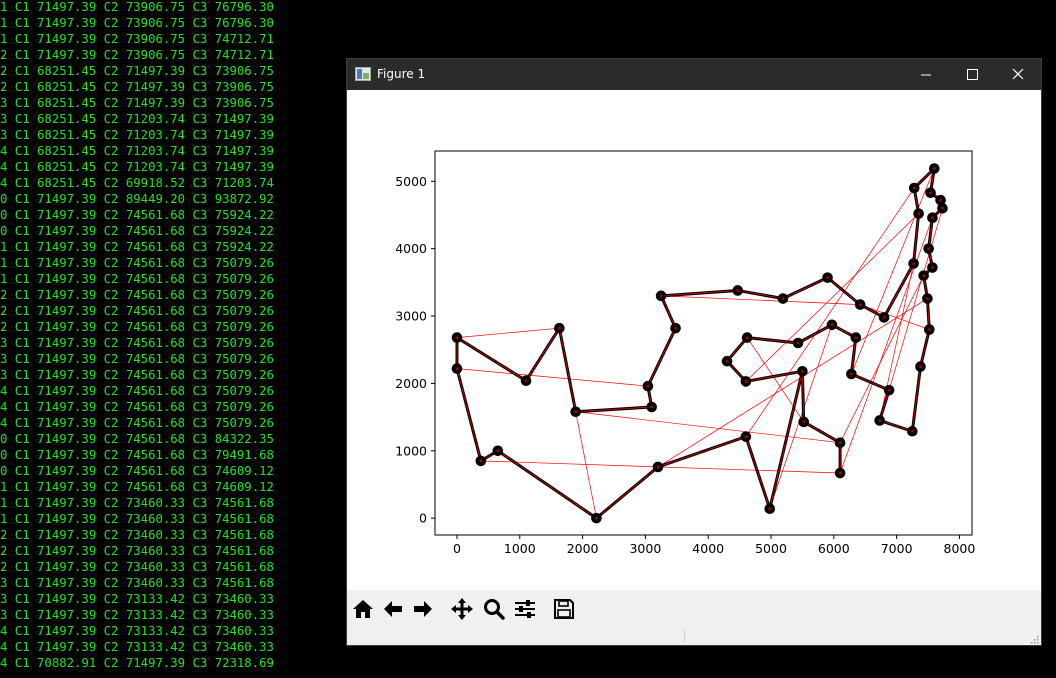 The width and height of the screenshot is (1056, 678). What do you see at coordinates (137, 183) in the screenshot?
I see `console-line: 4 C1 68251.45 C2 69918.52 C3 71203.74` at bounding box center [137, 183].